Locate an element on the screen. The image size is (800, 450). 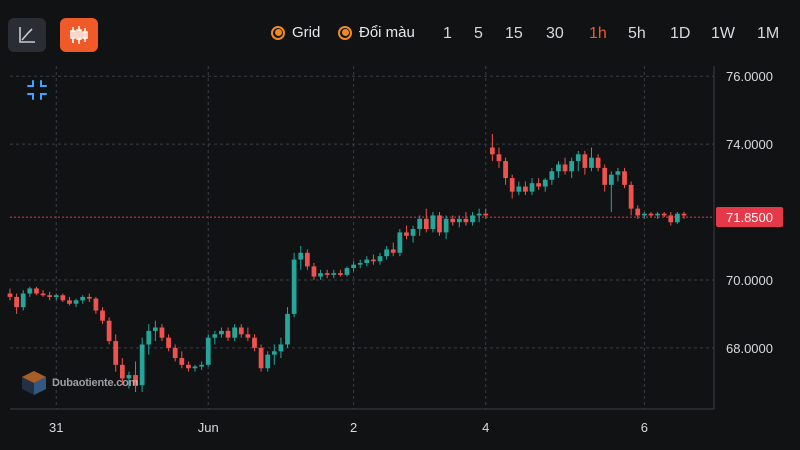
color-radio-icon is located at coordinates (345, 32).